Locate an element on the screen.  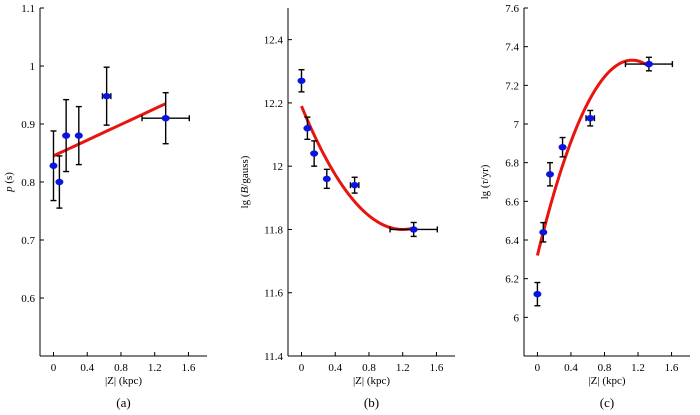
x-tick-label-c: 0.8 is located at coordinates (605, 368).